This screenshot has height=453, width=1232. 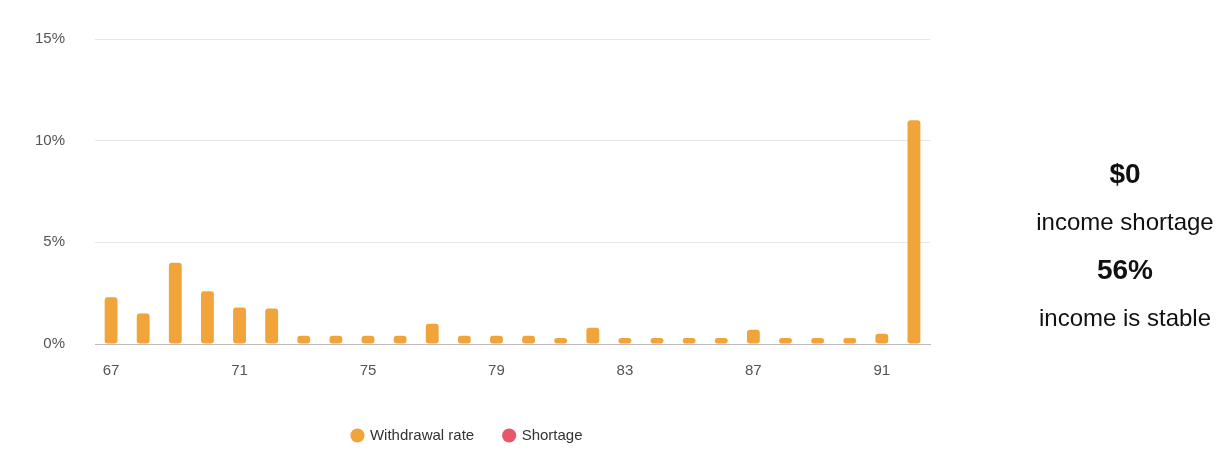 What do you see at coordinates (1125, 174) in the screenshot?
I see `text: $0` at bounding box center [1125, 174].